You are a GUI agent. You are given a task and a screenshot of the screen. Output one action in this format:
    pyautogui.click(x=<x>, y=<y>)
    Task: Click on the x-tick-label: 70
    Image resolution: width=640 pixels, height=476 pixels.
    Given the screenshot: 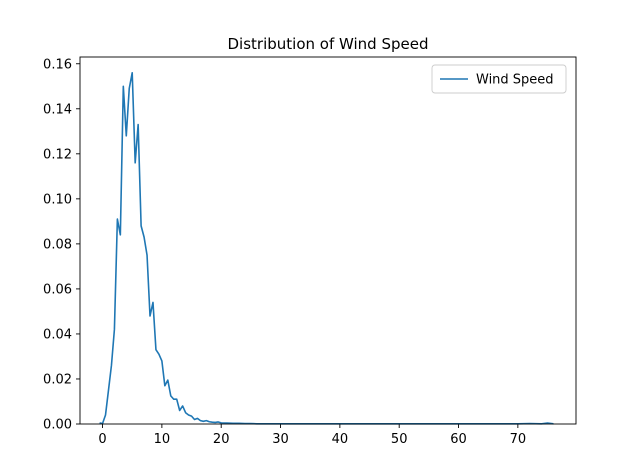 What is the action you would take?
    pyautogui.click(x=518, y=439)
    